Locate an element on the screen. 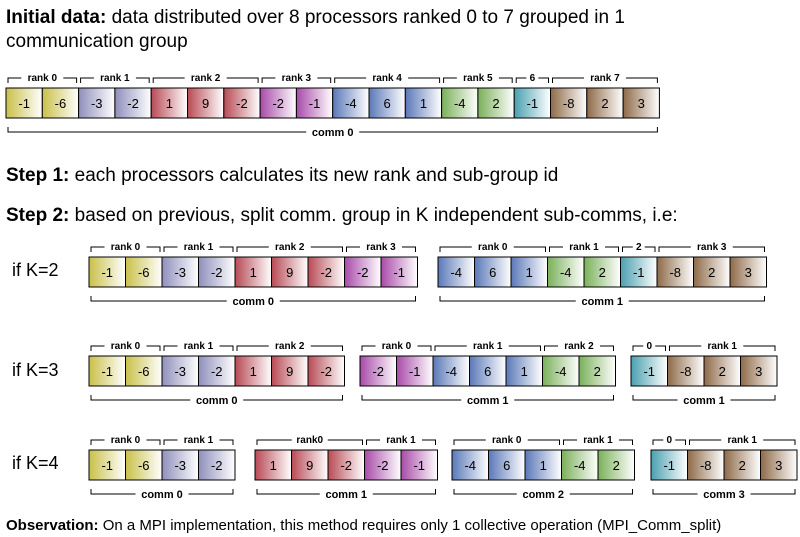 This screenshot has height=537, width=800. rank-label: 2 is located at coordinates (639, 247).